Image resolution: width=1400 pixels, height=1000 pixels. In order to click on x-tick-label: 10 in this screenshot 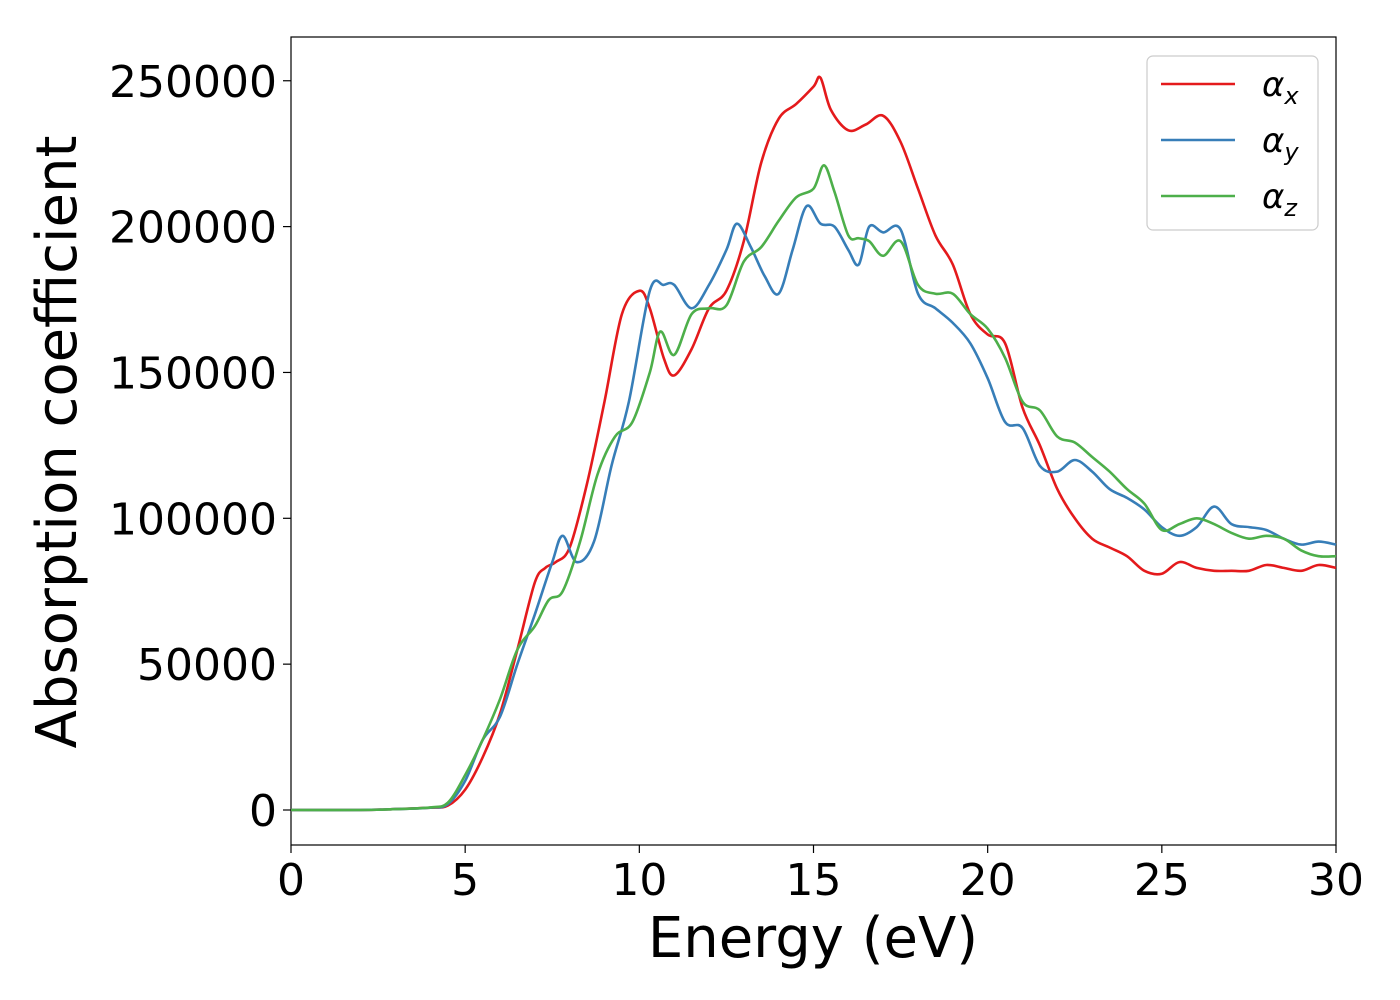, I will do `click(639, 880)`.